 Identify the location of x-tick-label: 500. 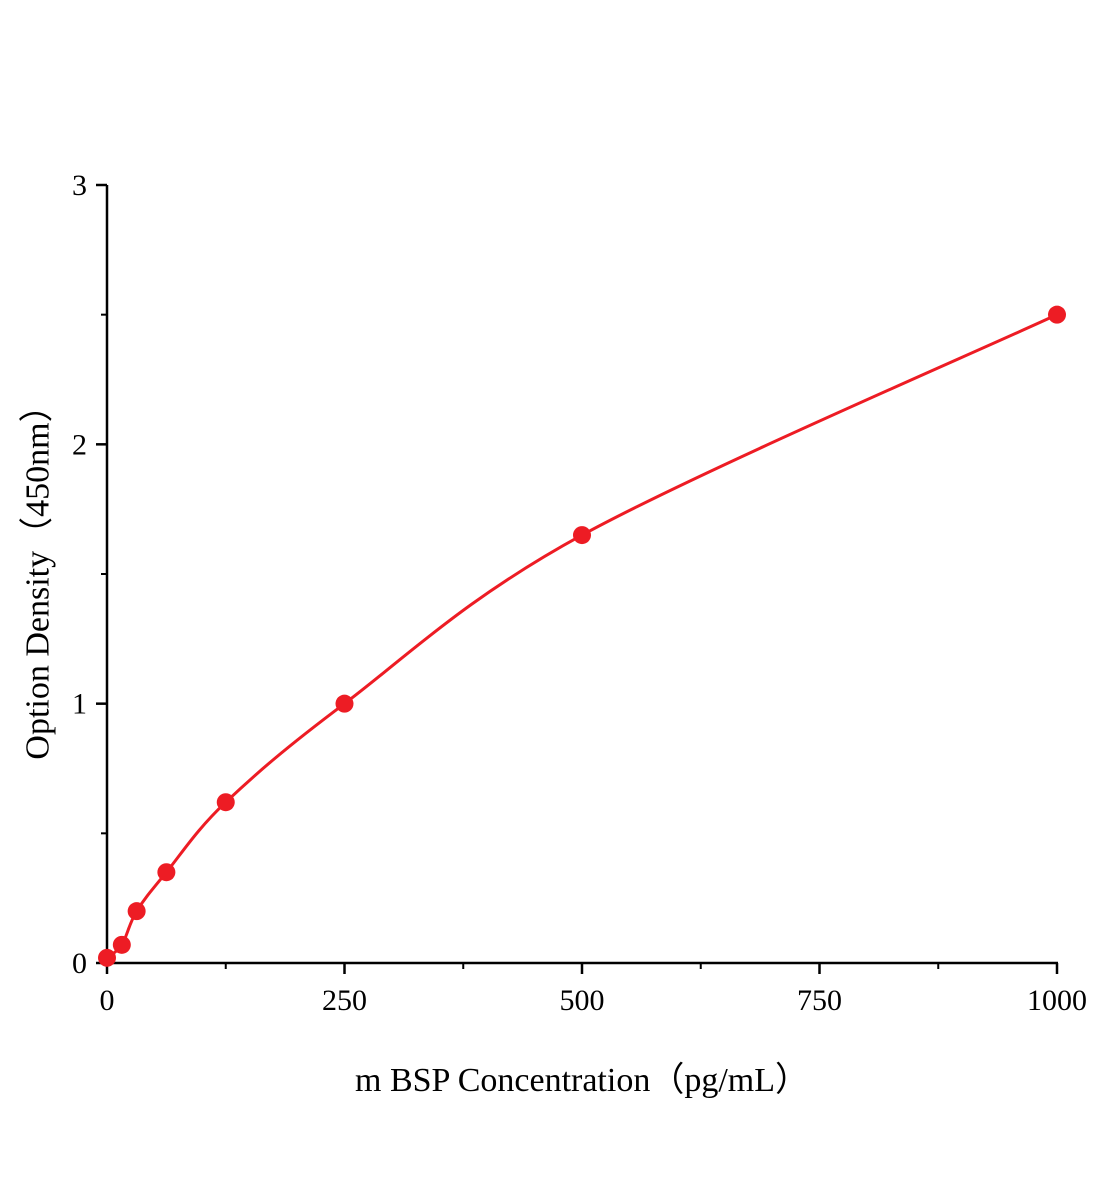
(582, 1000).